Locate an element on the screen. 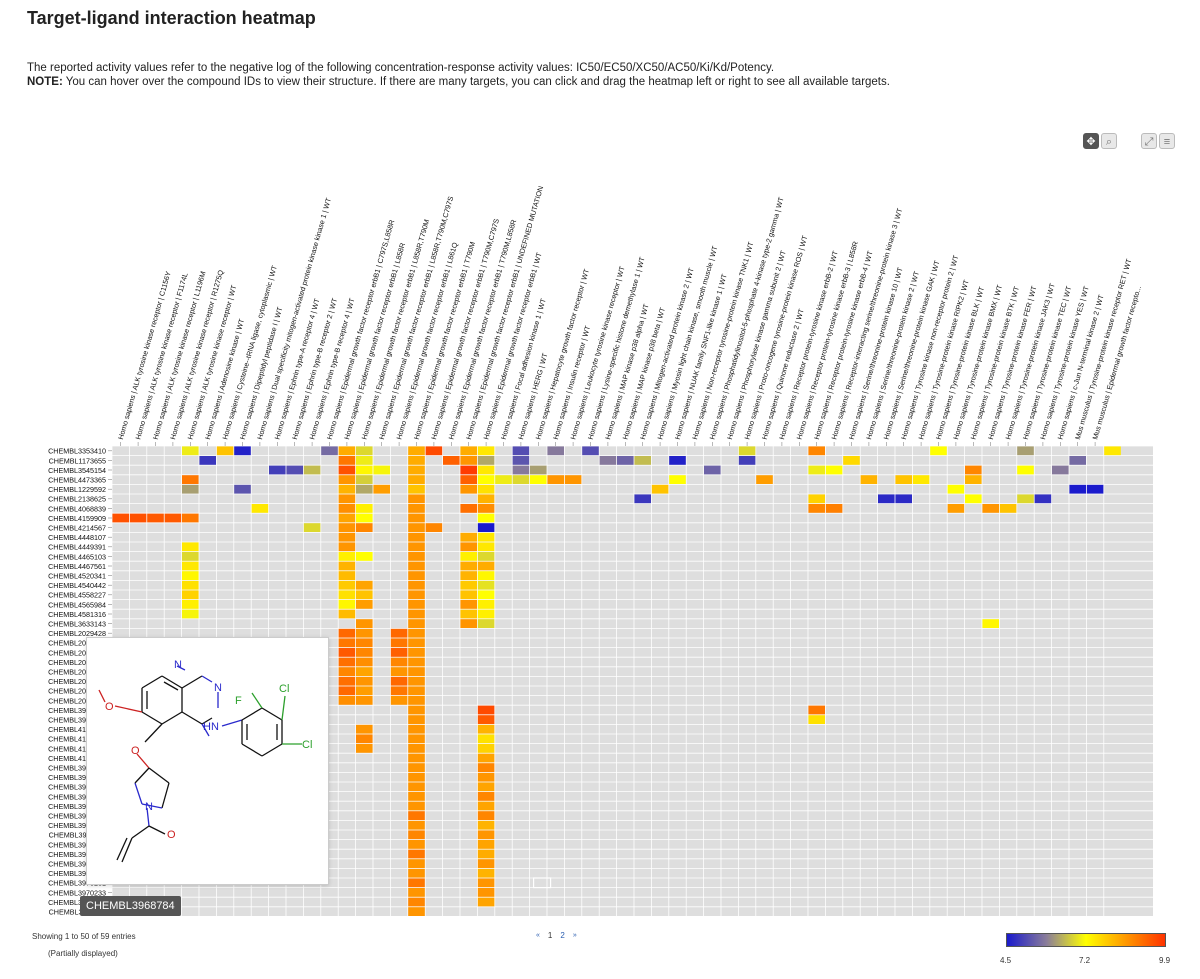  y-tick-label: CHEMBL3969208 is located at coordinates (77, 815).